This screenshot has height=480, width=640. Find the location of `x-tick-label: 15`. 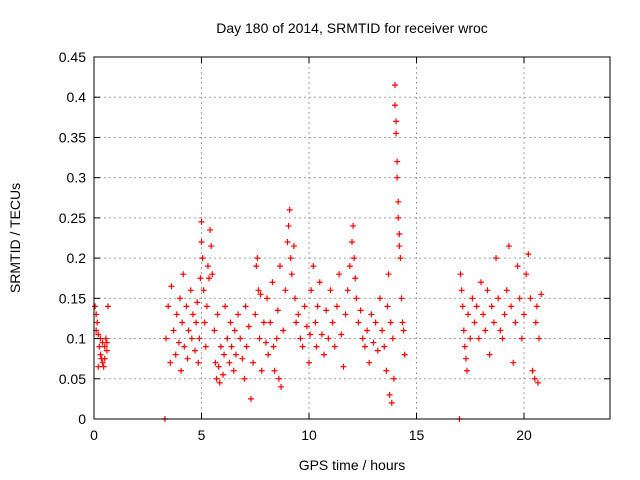

x-tick-label: 15 is located at coordinates (417, 435).